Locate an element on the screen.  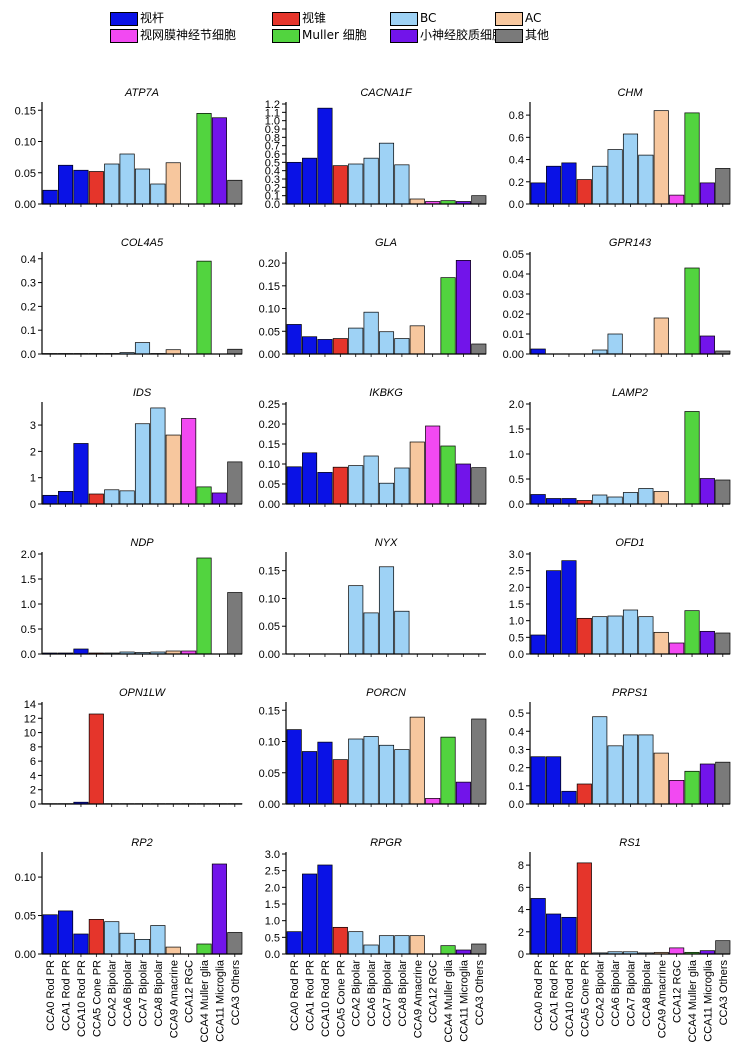
x-category-label: CCA1 Rod PR is located at coordinates (311, 995).